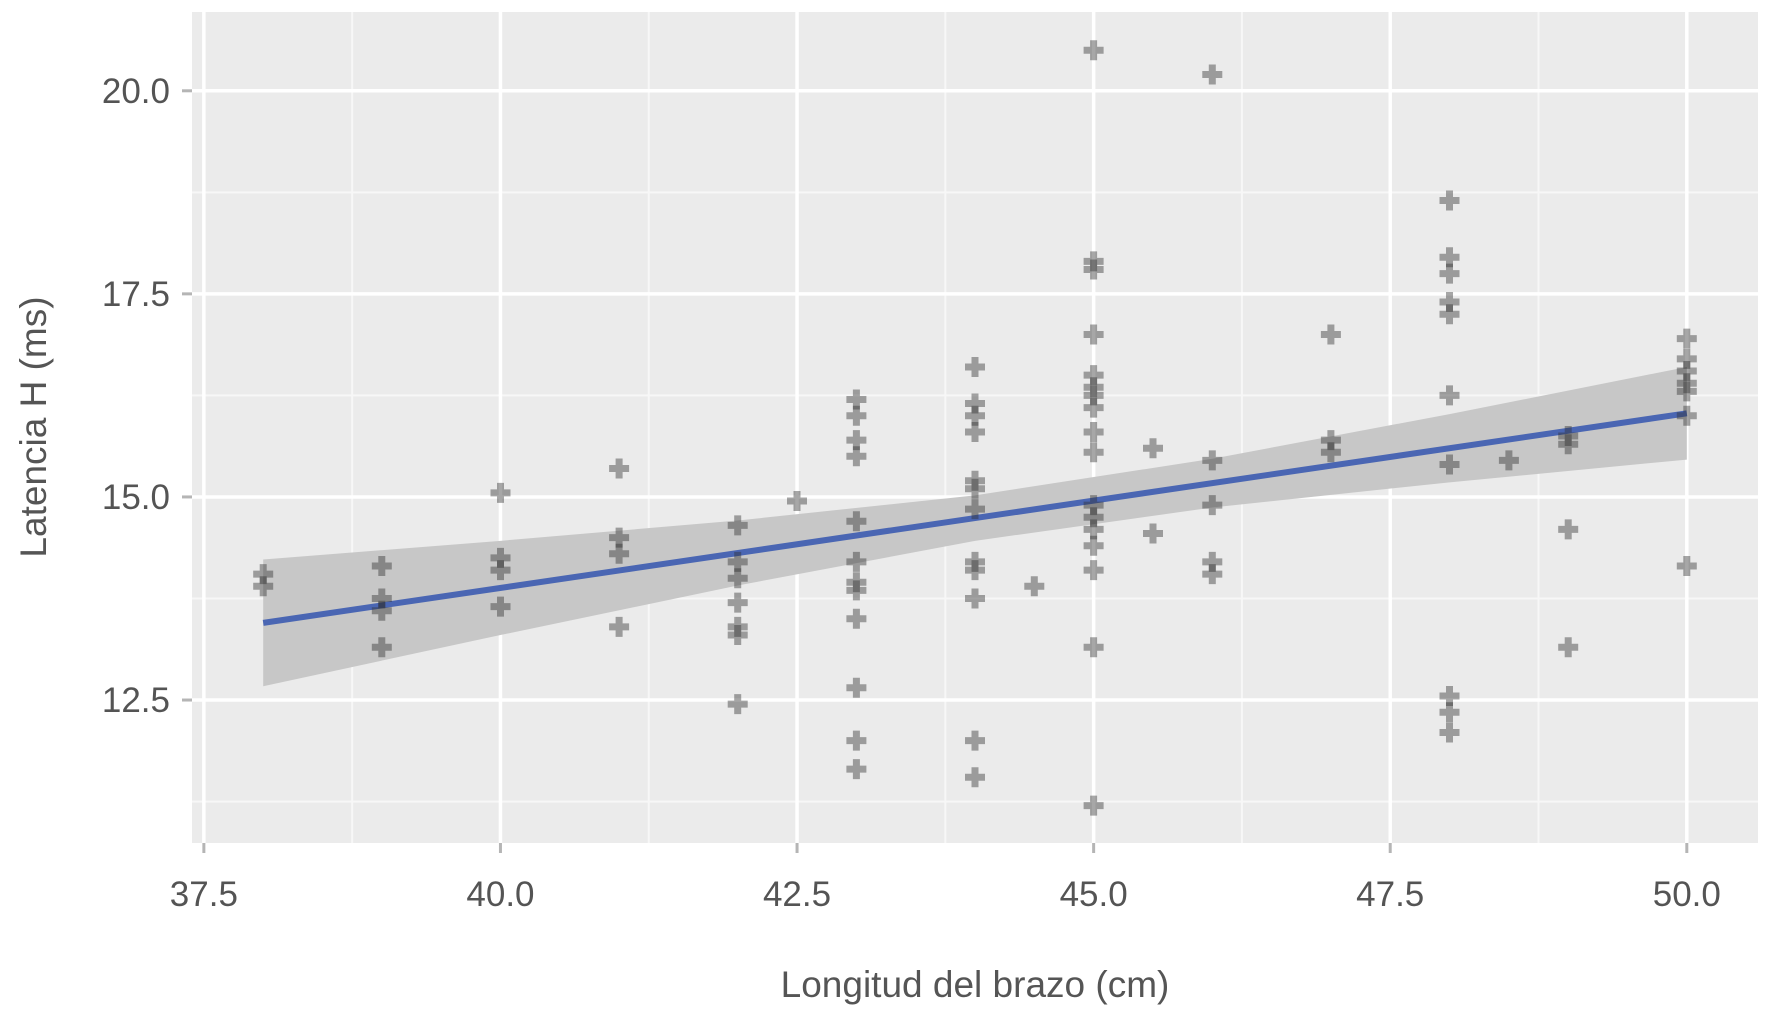  I want to click on x-tick-label: 45.0, so click(1094, 894).